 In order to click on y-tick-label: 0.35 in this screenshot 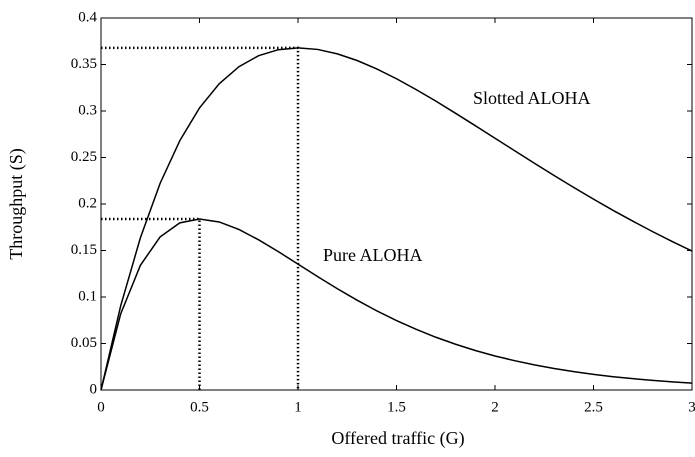, I will do `click(84, 64)`.